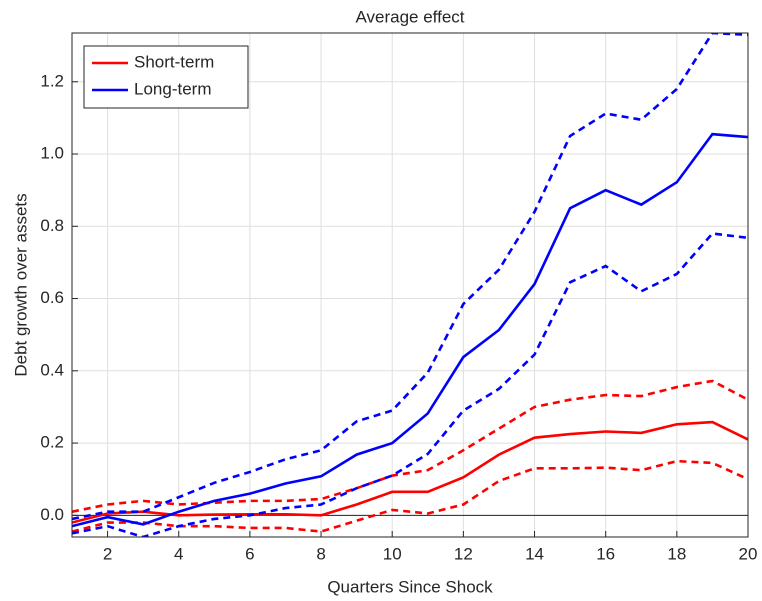 The width and height of the screenshot is (762, 601). I want to click on x-tick-label: 8, so click(320, 553).